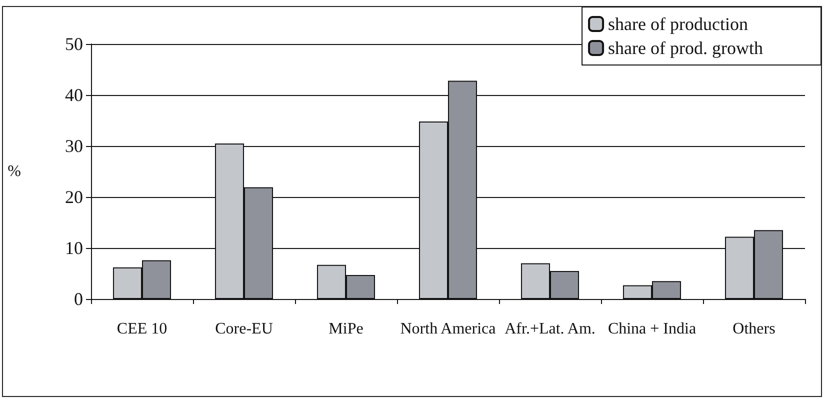 The width and height of the screenshot is (824, 401). What do you see at coordinates (652, 329) in the screenshot?
I see `x-tick-label: China + India` at bounding box center [652, 329].